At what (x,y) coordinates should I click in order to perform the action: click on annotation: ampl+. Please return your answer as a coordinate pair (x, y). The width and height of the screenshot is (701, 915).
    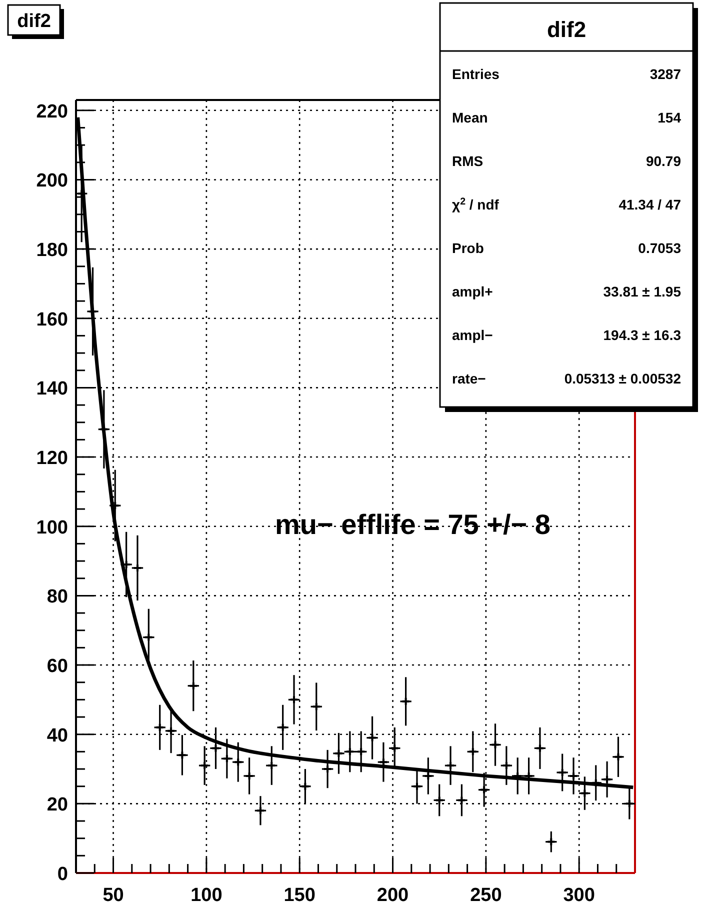
    Looking at the image, I should click on (472, 292).